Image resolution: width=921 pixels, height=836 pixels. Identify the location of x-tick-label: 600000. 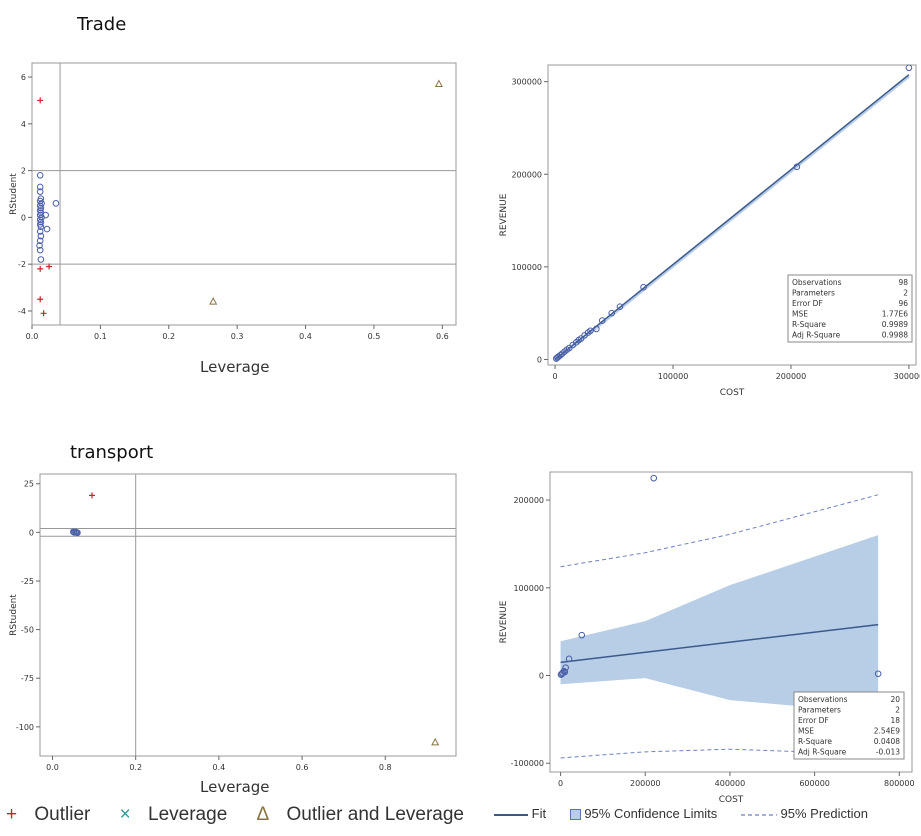
(814, 783).